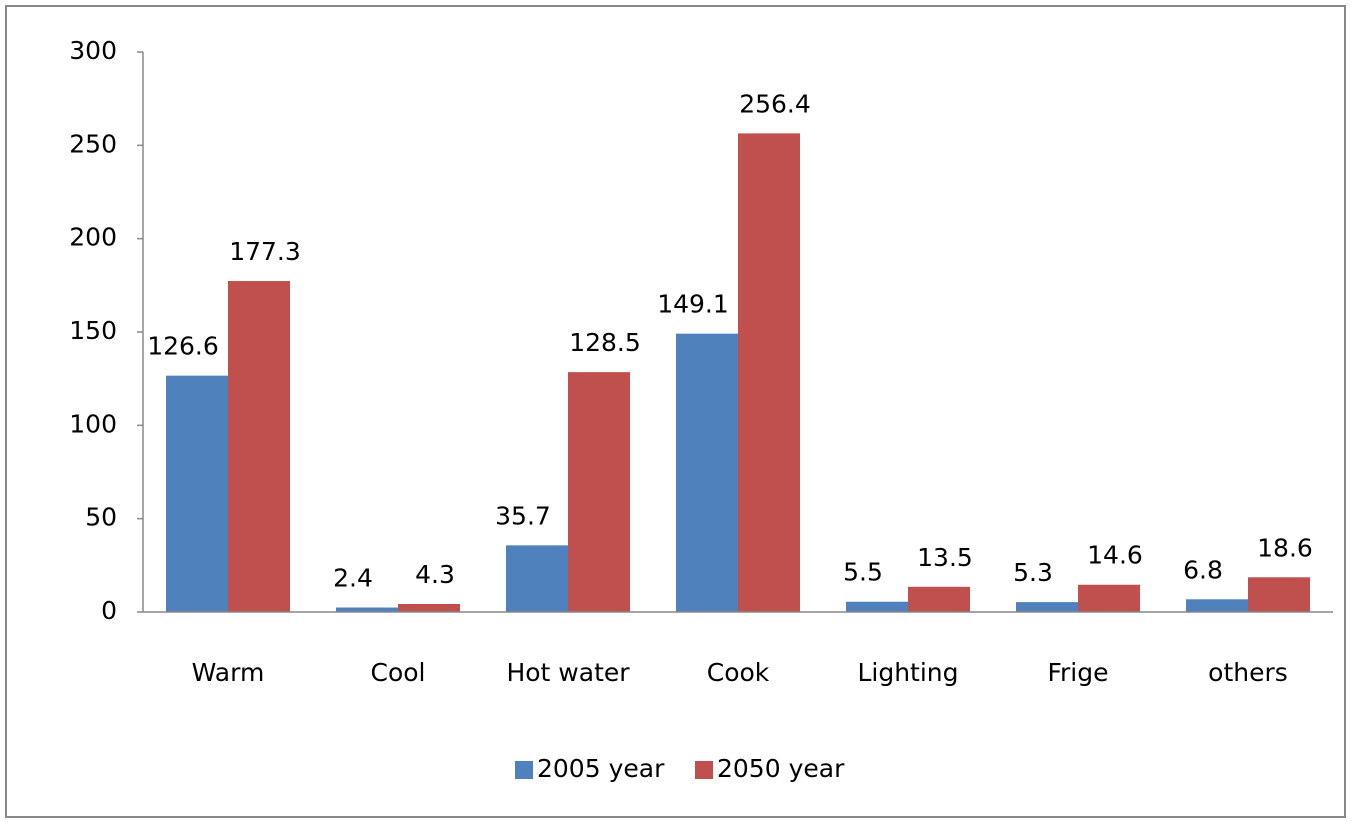 Image resolution: width=1351 pixels, height=823 pixels. What do you see at coordinates (863, 572) in the screenshot?
I see `data-label: 5.5` at bounding box center [863, 572].